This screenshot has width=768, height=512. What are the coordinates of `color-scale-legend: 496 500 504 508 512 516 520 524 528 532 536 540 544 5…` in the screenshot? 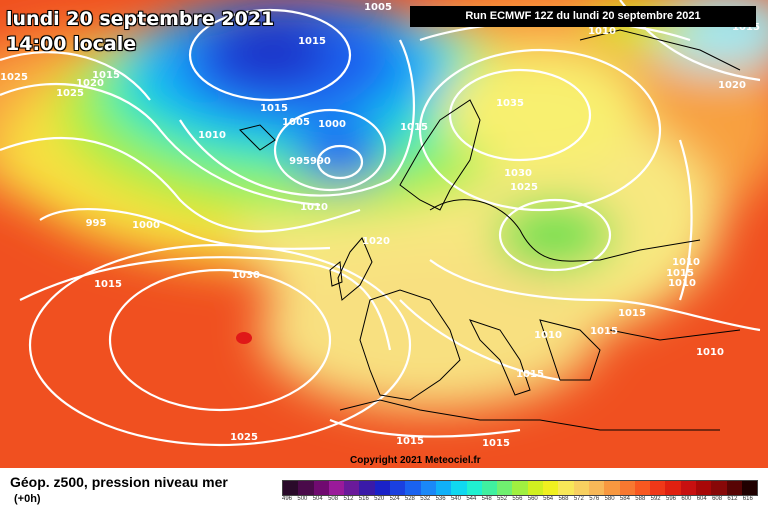 It's located at (520, 494).